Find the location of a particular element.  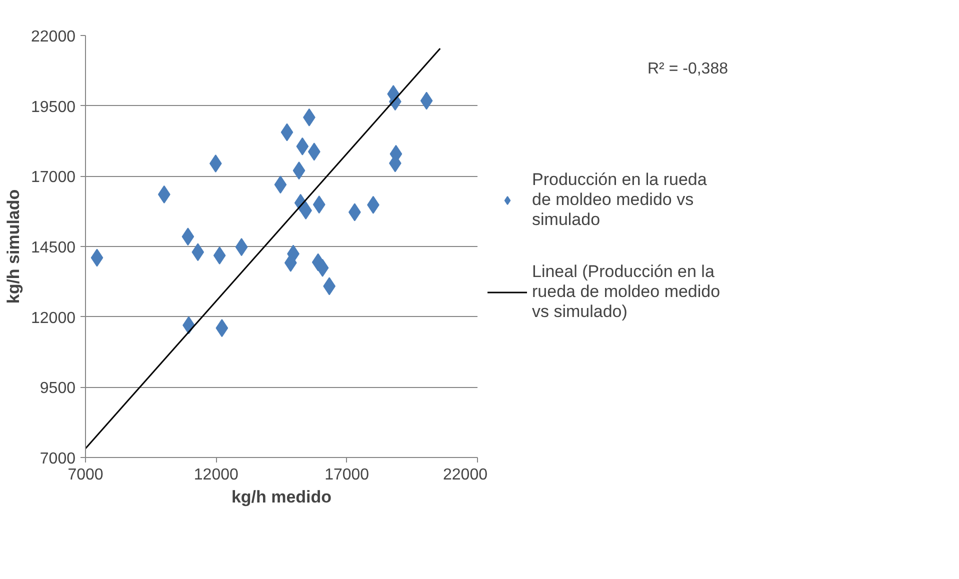

y-tick-label: 14500 is located at coordinates (53, 248).